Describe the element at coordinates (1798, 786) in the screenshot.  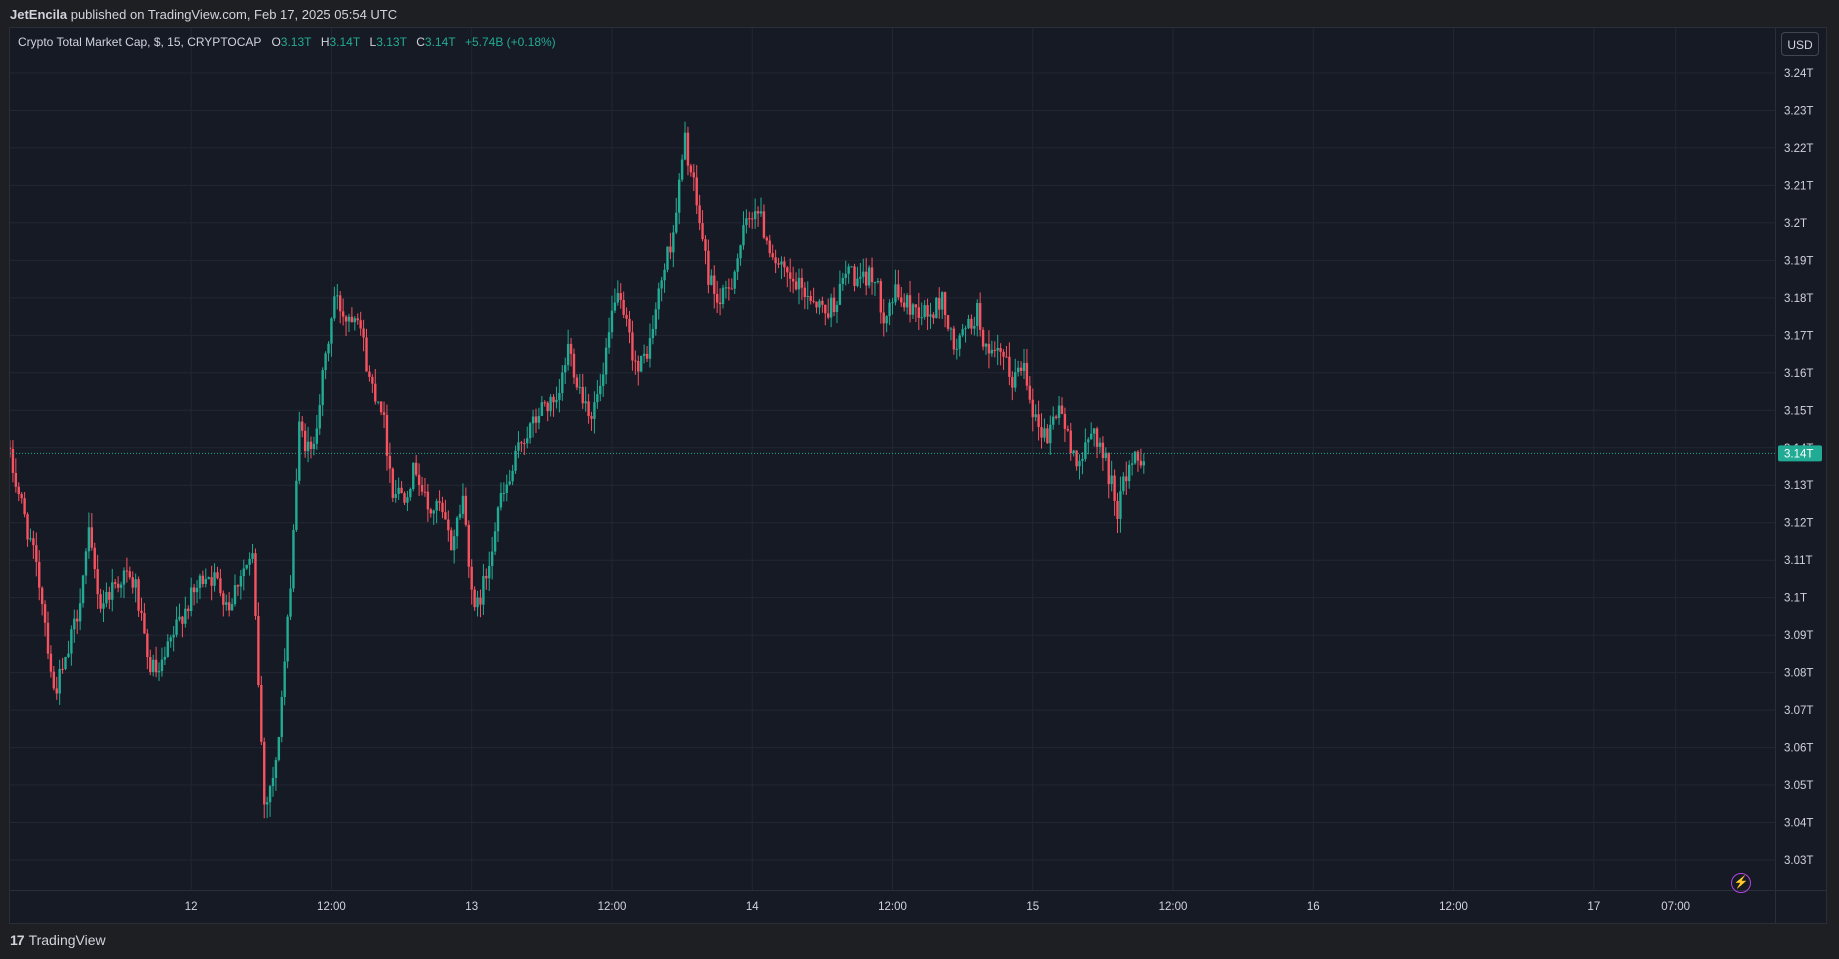
I see `y-tick-label: 3.05T` at that location.